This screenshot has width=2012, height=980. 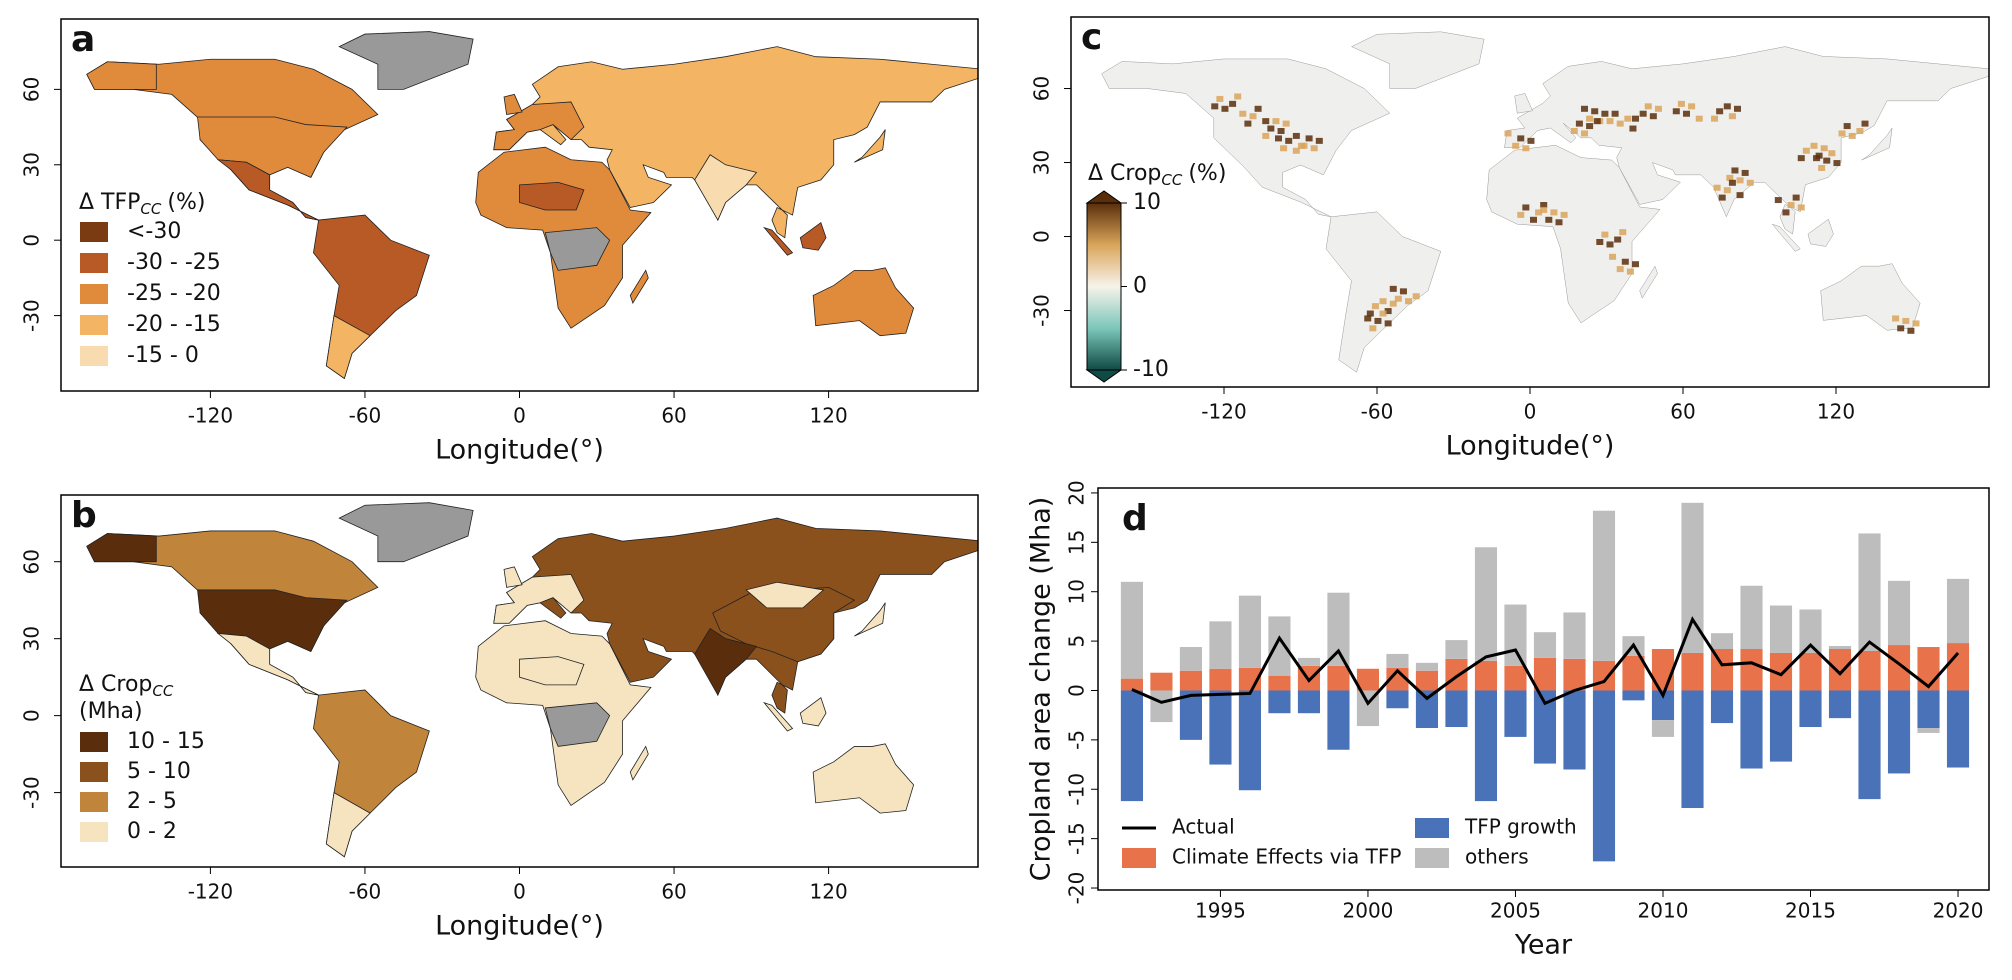 What do you see at coordinates (1151, 369) in the screenshot?
I see `colorbar-label: -10` at bounding box center [1151, 369].